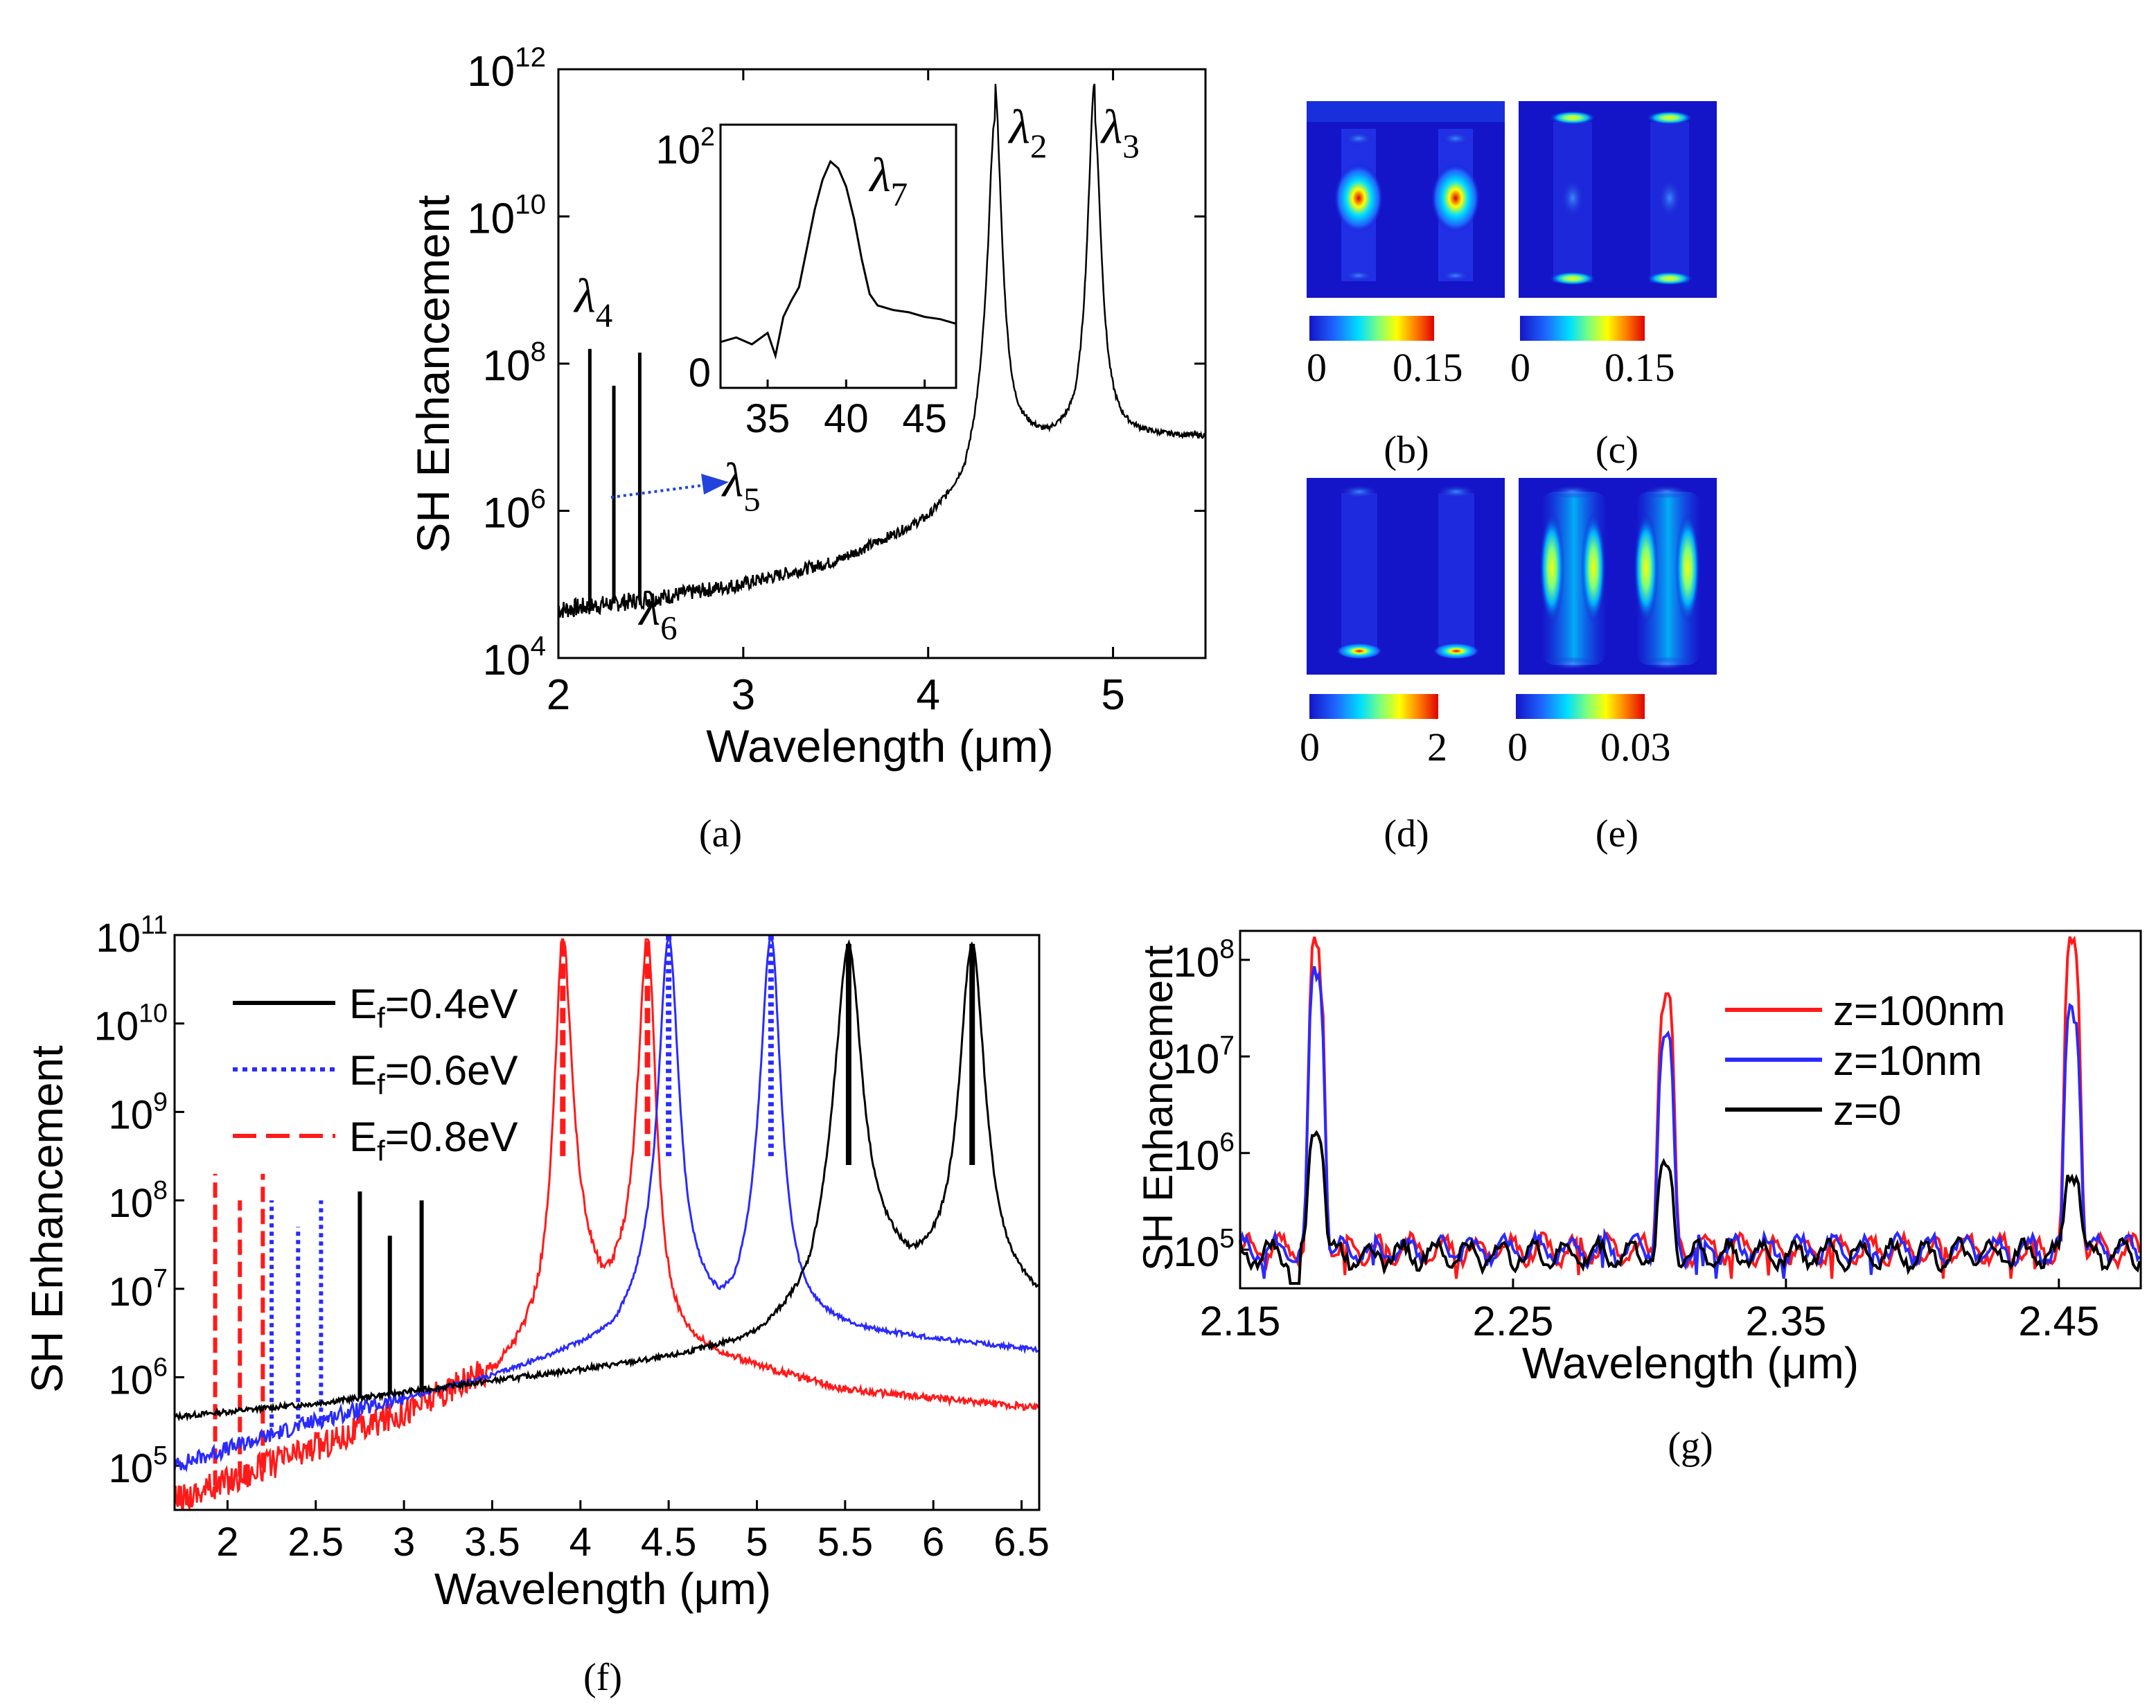  Describe the element at coordinates (602, 1589) in the screenshot. I see `panel-f-xlabel: Wavelength (μm)` at that location.